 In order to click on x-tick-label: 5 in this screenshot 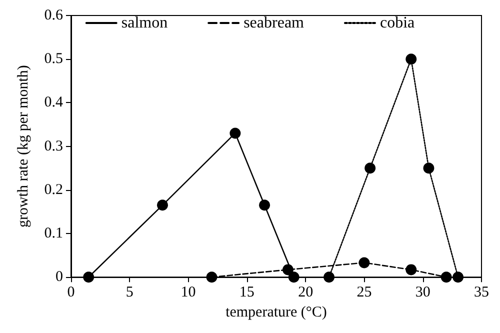, I will do `click(130, 292)`.